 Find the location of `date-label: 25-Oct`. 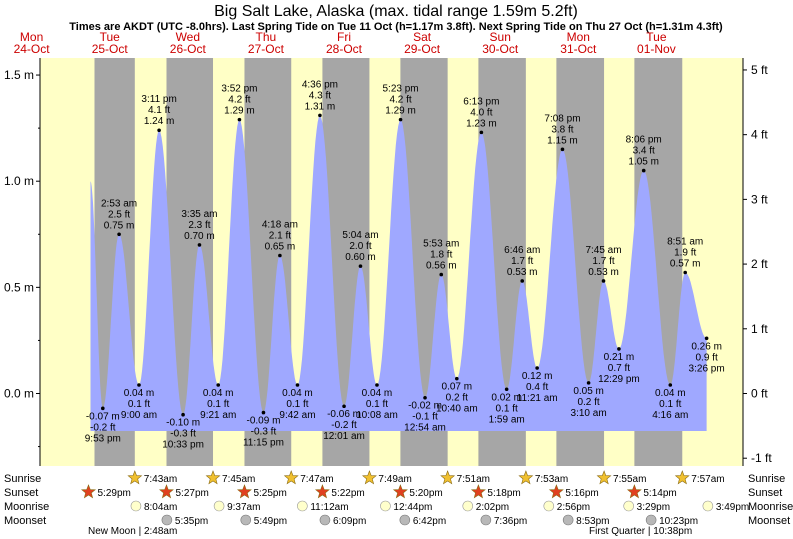

date-label: 25-Oct is located at coordinates (110, 49).